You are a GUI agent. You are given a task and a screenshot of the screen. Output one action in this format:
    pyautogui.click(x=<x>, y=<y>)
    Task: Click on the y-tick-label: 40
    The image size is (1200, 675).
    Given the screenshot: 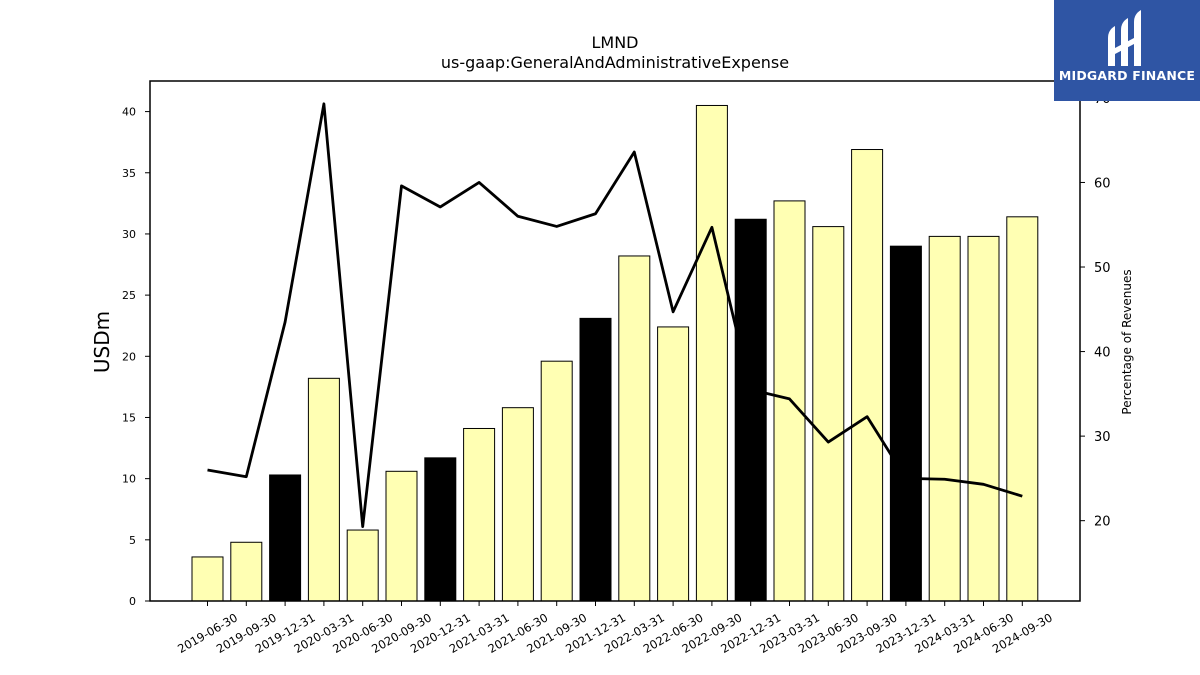 What is the action you would take?
    pyautogui.click(x=129, y=112)
    